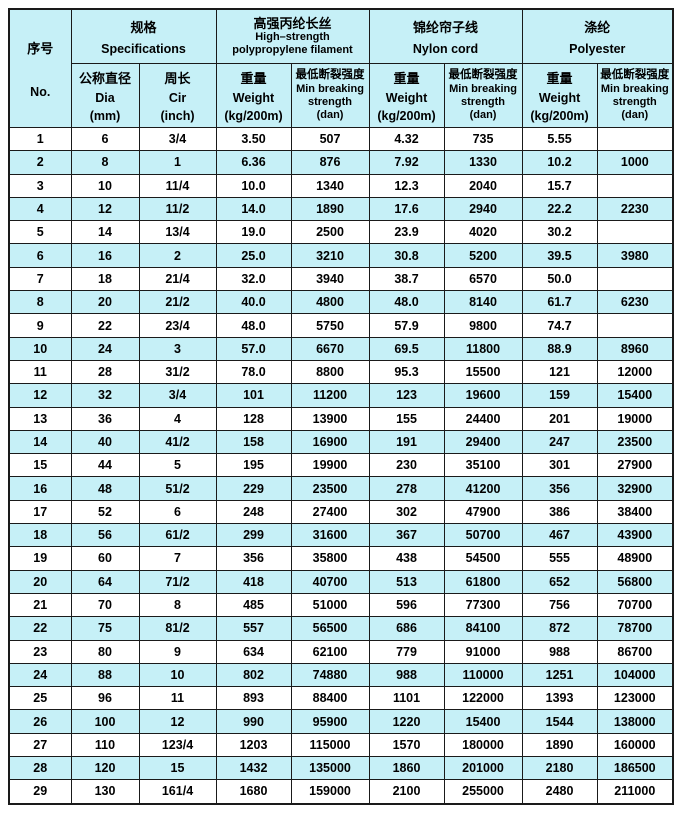 The height and width of the screenshot is (821, 680). Describe the element at coordinates (635, 512) in the screenshot. I see `table-cell: 38400` at that location.